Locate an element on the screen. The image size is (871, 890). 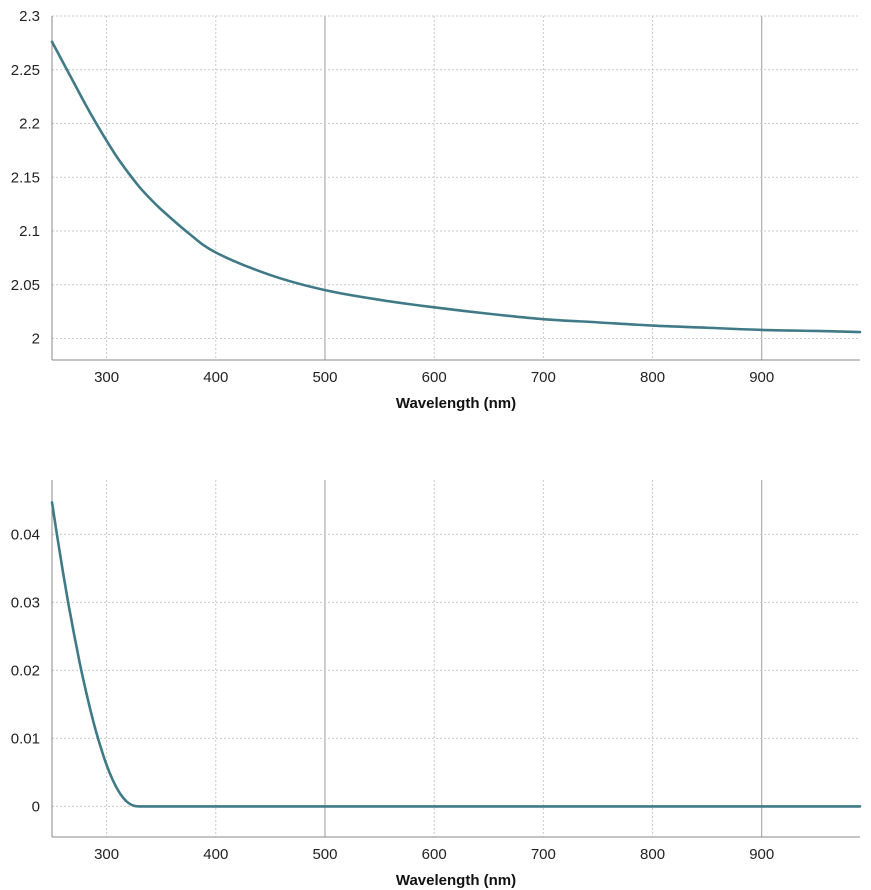
y-tick-label: 0.03 is located at coordinates (25, 602).